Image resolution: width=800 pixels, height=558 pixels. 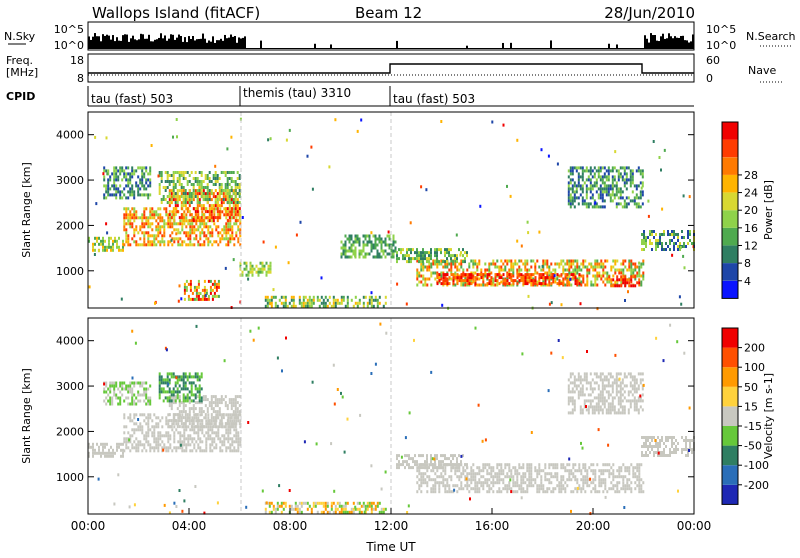 I want to click on noise-trace, so click(x=391, y=41).